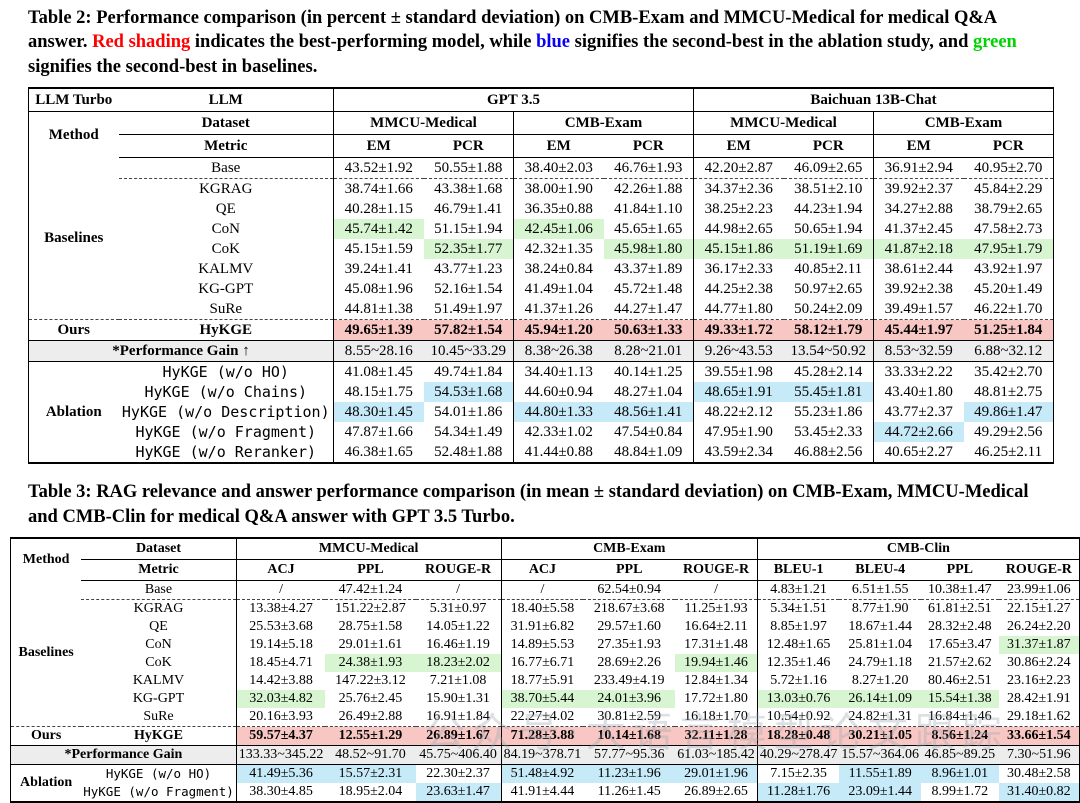 This screenshot has width=1080, height=803. Describe the element at coordinates (738, 453) in the screenshot. I see `table-cell: 43.59±2.34` at that location.